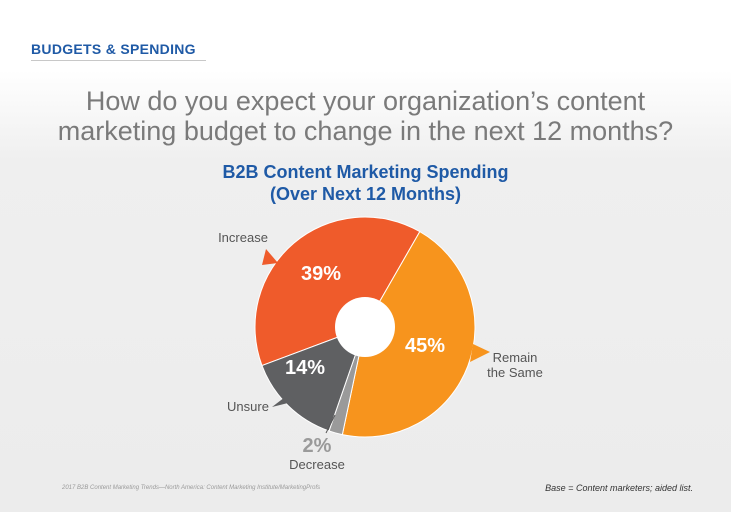 The height and width of the screenshot is (512, 731). I want to click on value-label-increase: 39%, so click(321, 274).